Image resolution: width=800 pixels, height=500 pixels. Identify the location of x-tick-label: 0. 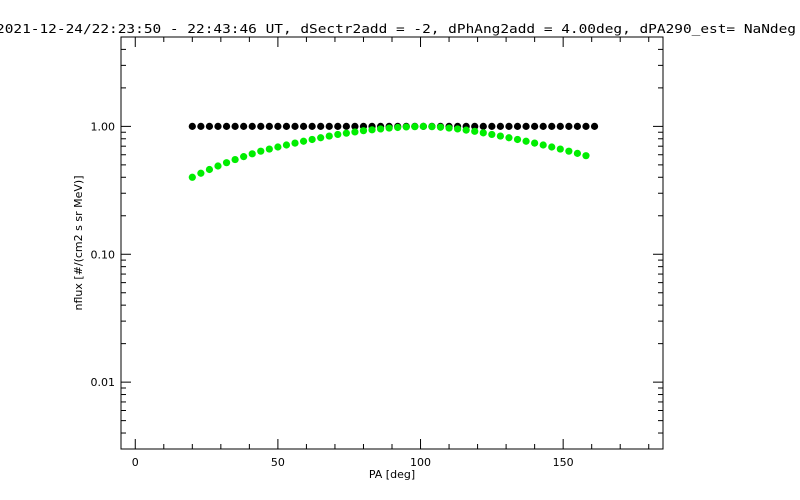
(135, 462).